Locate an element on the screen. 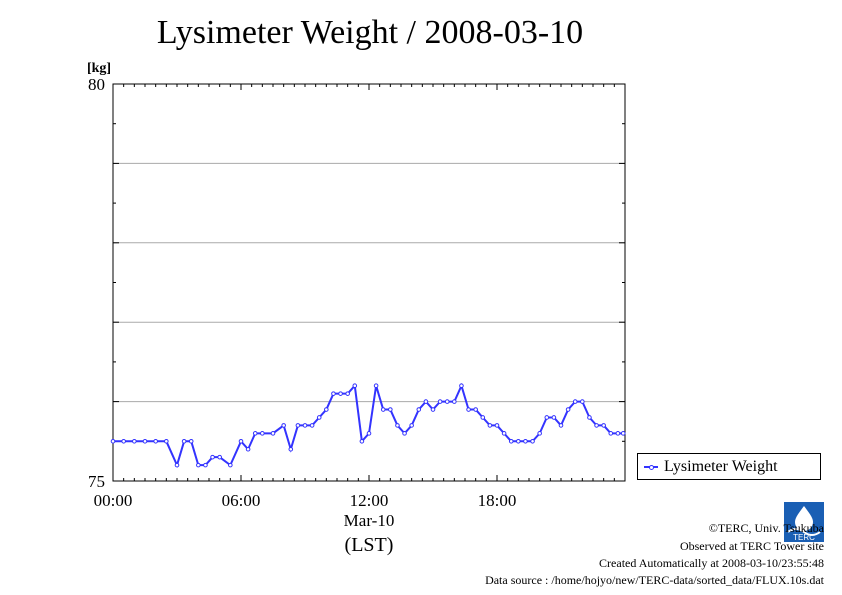 This screenshot has height=595, width=842. svg-text: TERC is located at coordinates (804, 537).